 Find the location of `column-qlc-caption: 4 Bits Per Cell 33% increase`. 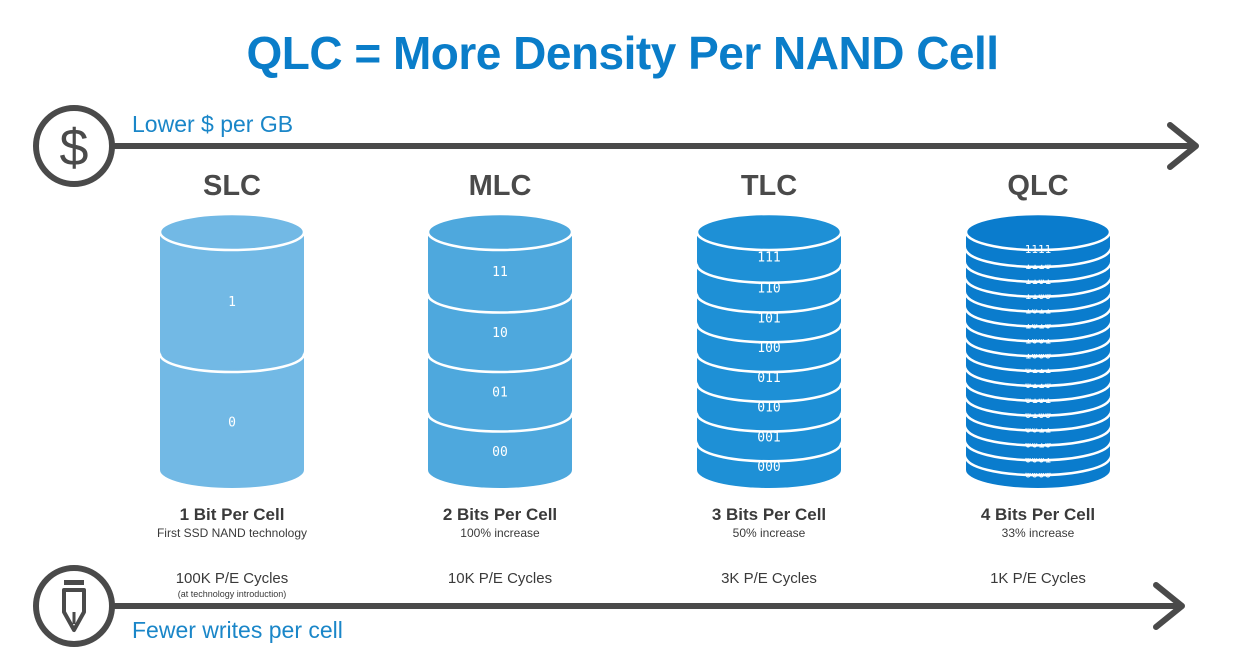

column-qlc-caption: 4 Bits Per Cell 33% increase is located at coordinates (1038, 522).